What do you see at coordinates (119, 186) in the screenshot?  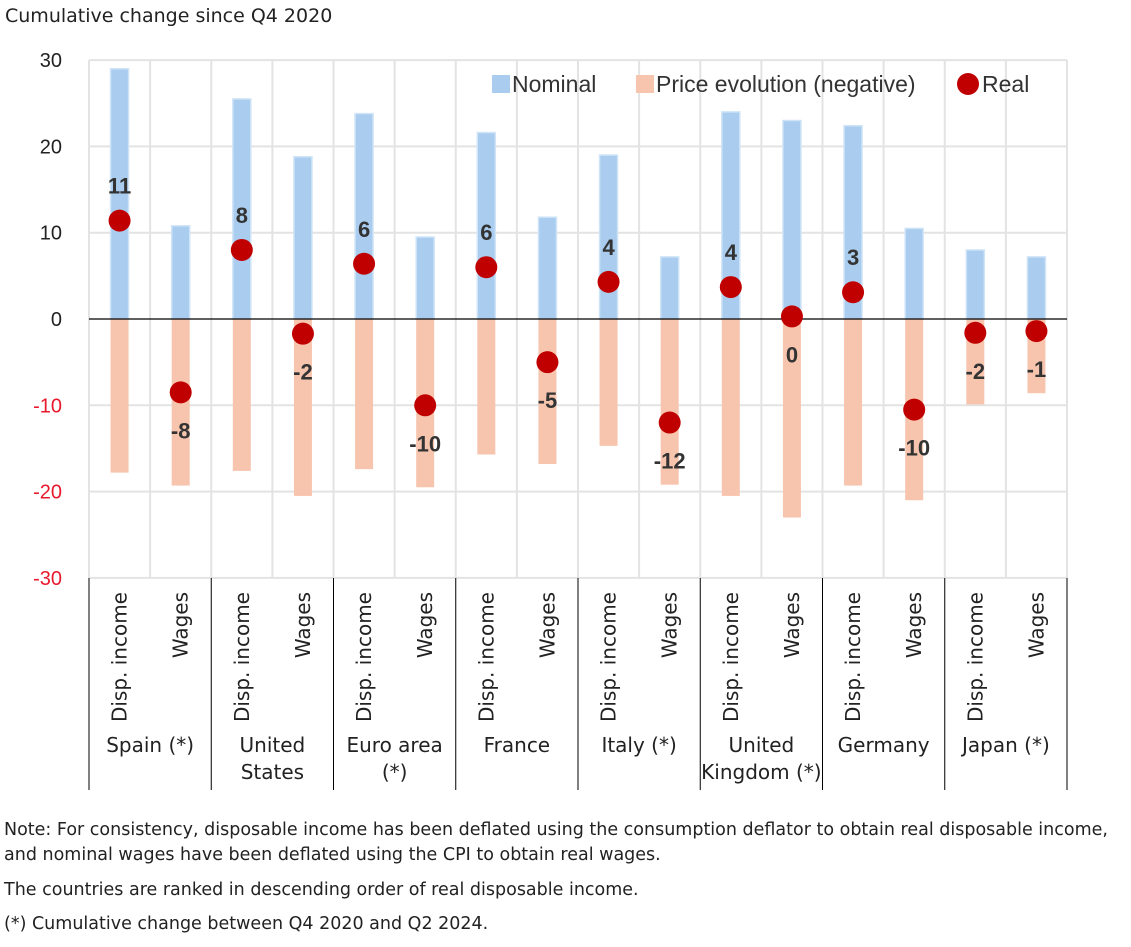 I see `real-data-label: 11` at bounding box center [119, 186].